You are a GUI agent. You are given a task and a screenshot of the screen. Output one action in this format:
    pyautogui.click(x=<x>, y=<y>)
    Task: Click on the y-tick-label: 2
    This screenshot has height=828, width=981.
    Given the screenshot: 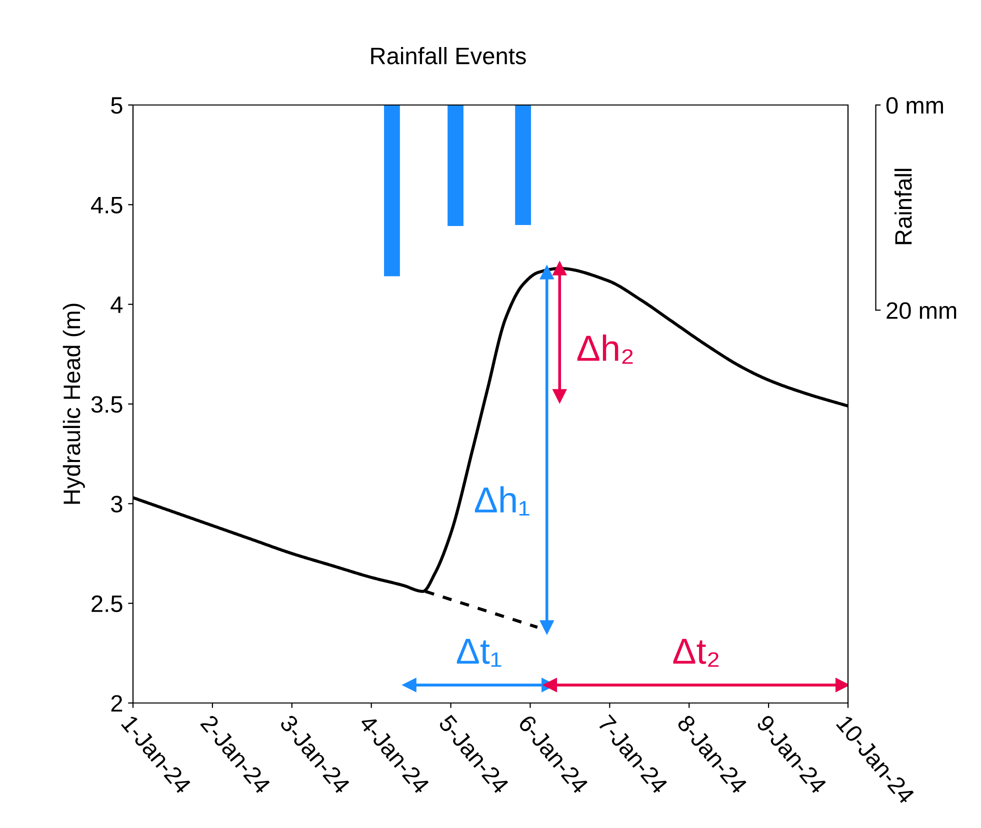 What is the action you would take?
    pyautogui.click(x=116, y=703)
    